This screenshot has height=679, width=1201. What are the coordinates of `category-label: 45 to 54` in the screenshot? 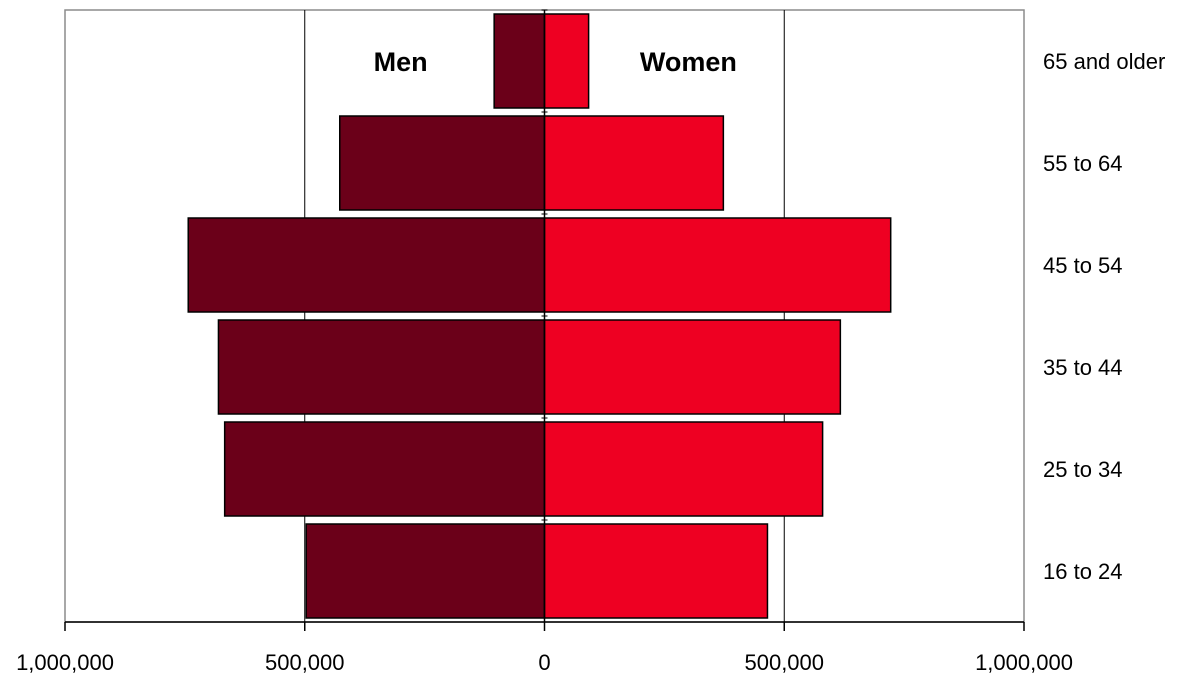 It's located at (1083, 265).